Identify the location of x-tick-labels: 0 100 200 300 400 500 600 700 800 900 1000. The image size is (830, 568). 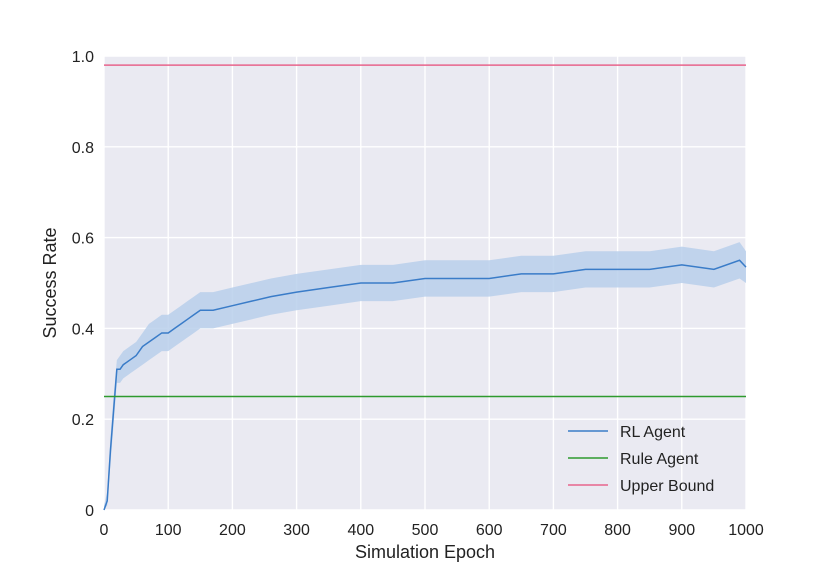
(432, 530).